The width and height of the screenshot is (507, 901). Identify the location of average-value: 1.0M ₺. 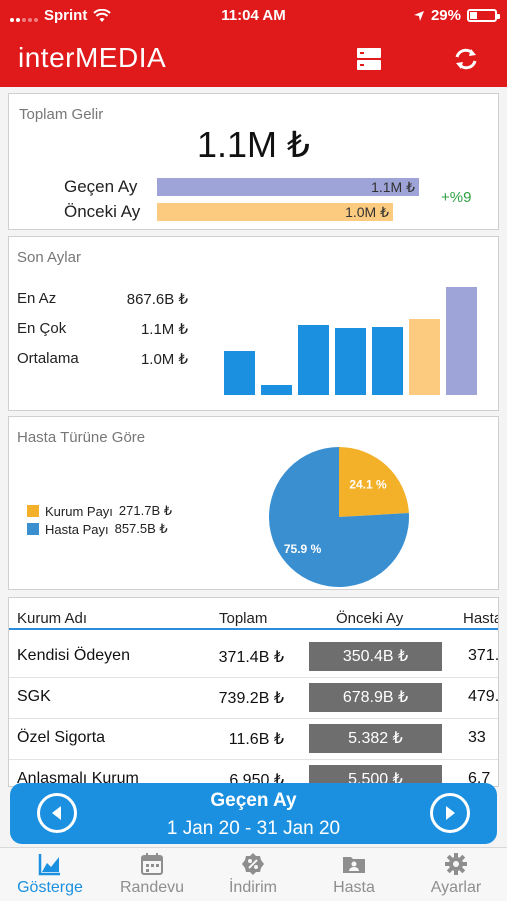
(164, 359).